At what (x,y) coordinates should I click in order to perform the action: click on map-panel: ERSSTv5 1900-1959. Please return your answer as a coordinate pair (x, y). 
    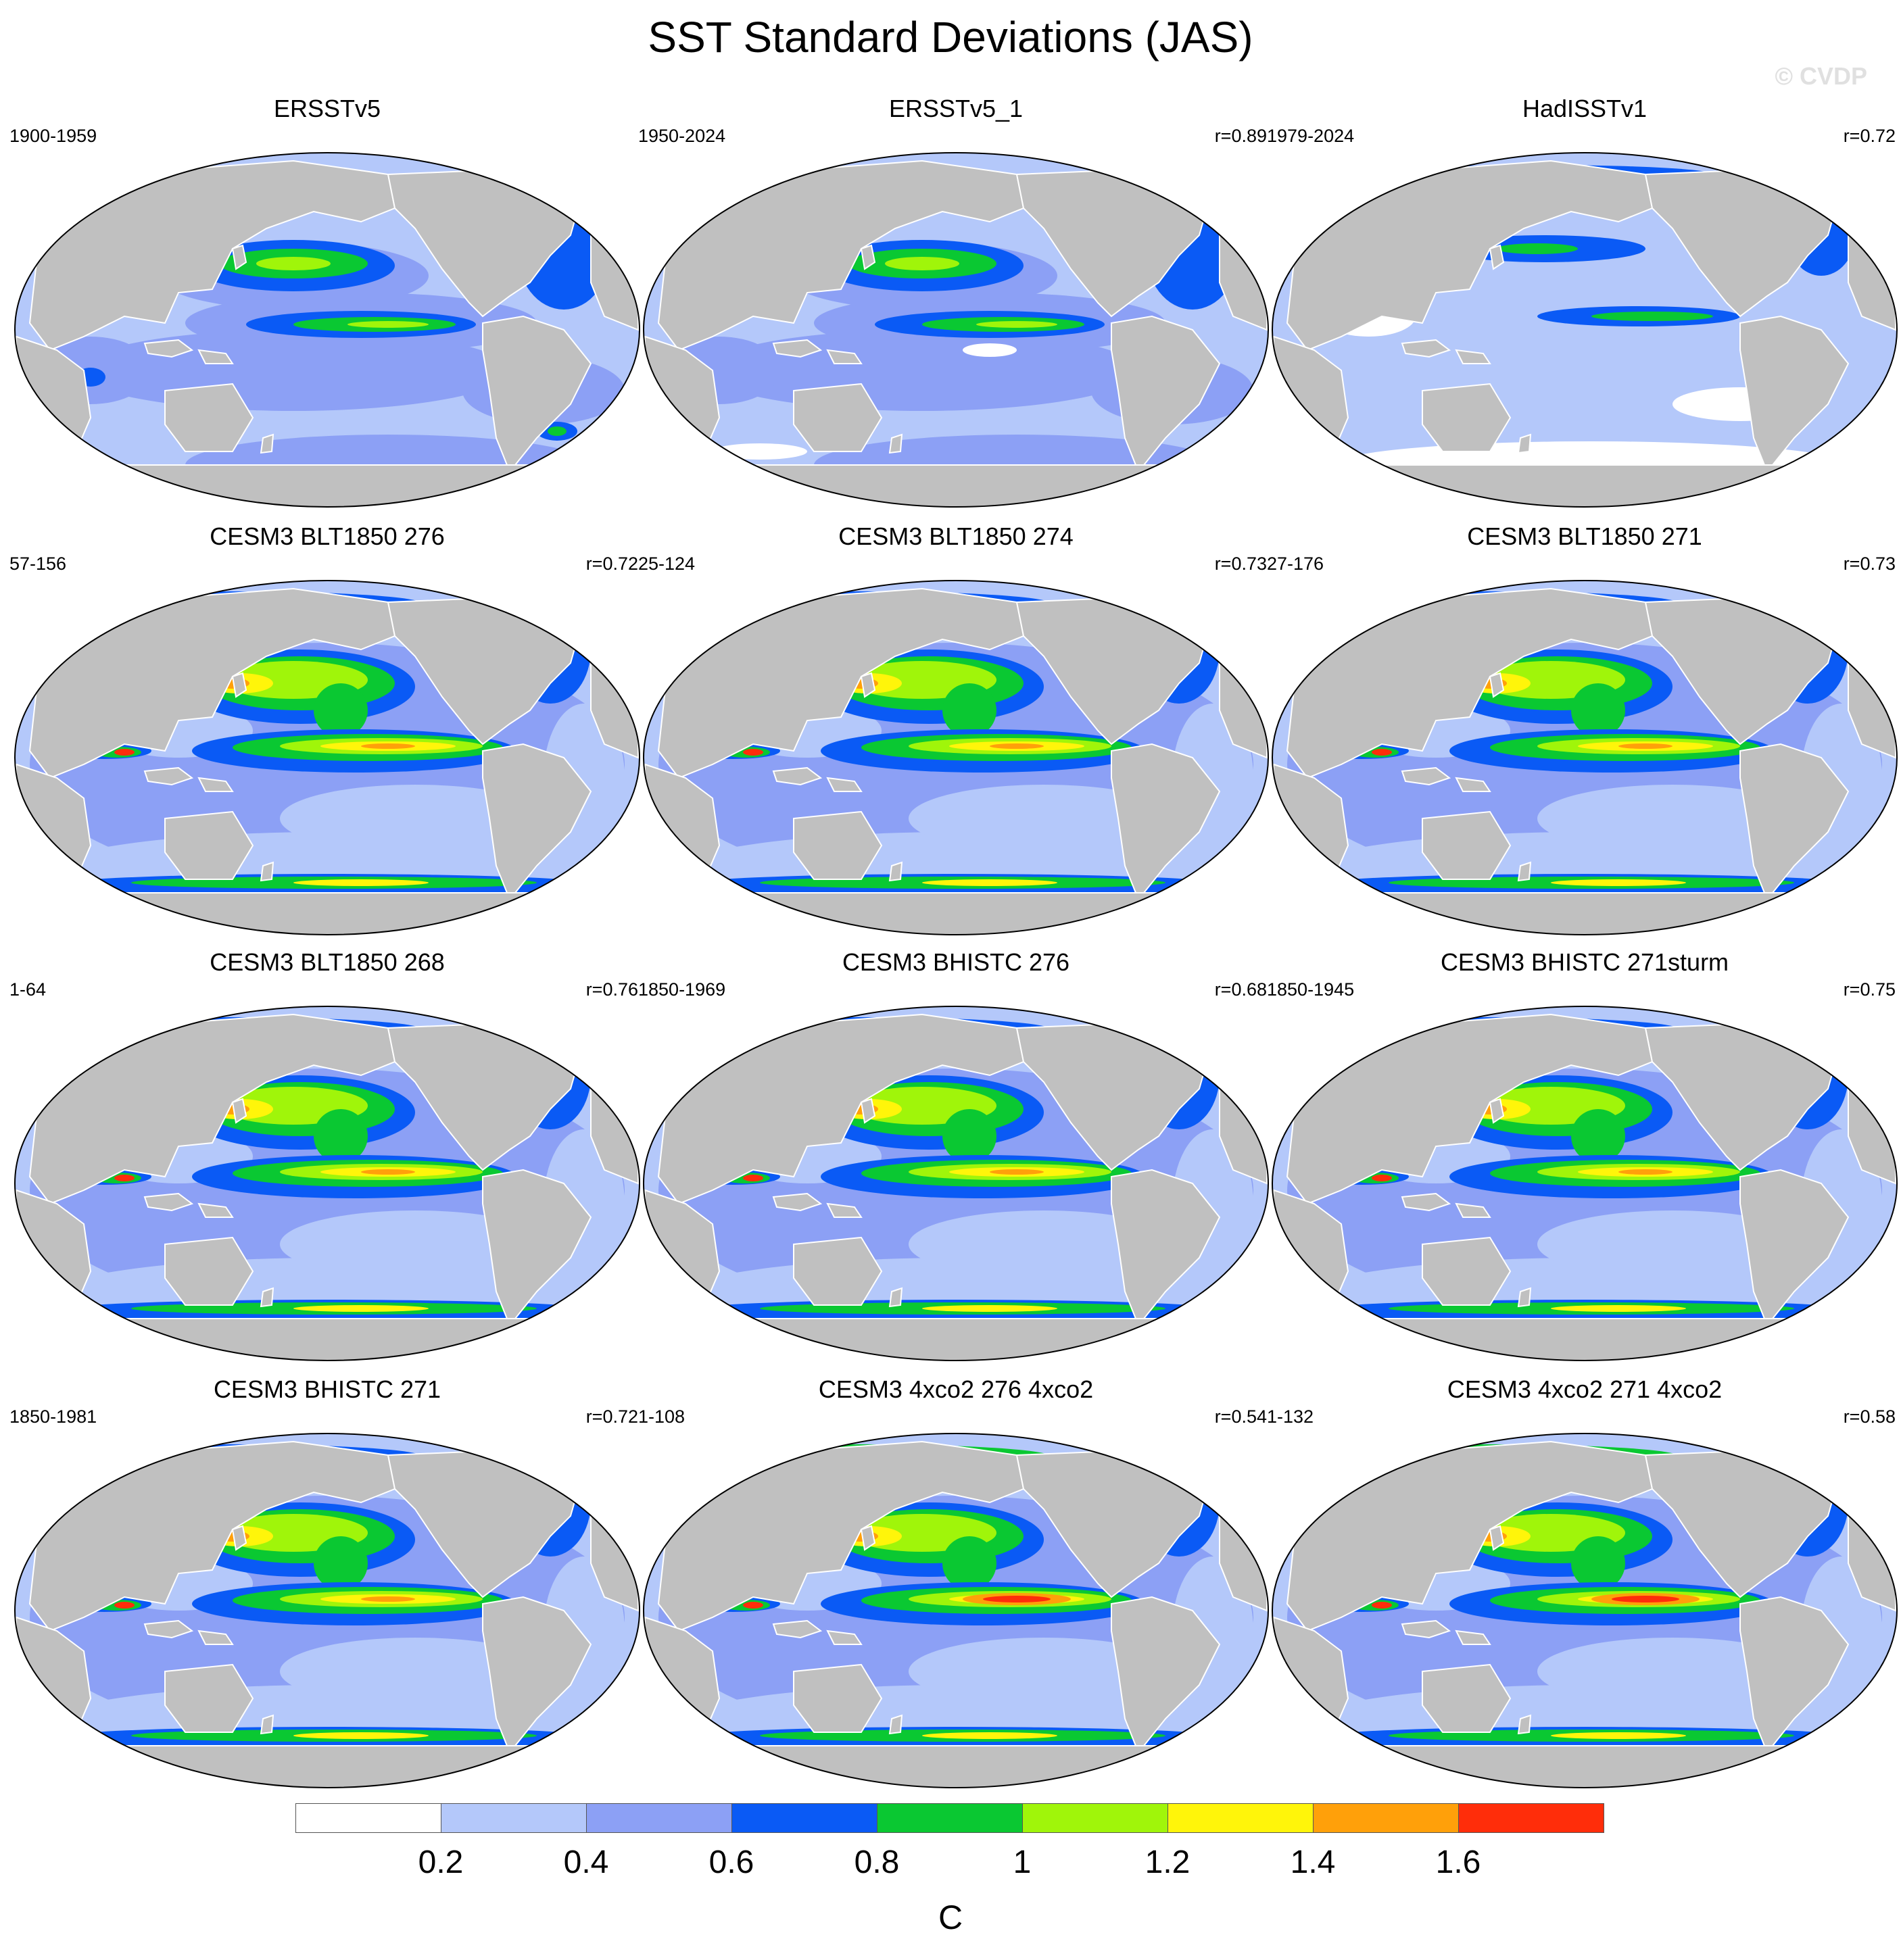
    Looking at the image, I should click on (327, 304).